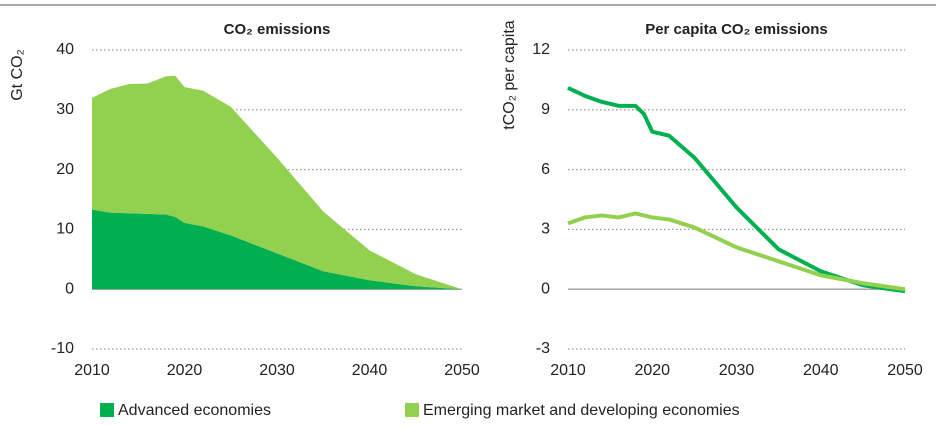 Image resolution: width=936 pixels, height=428 pixels. What do you see at coordinates (65, 109) in the screenshot?
I see `y-tick-label: 30` at bounding box center [65, 109].